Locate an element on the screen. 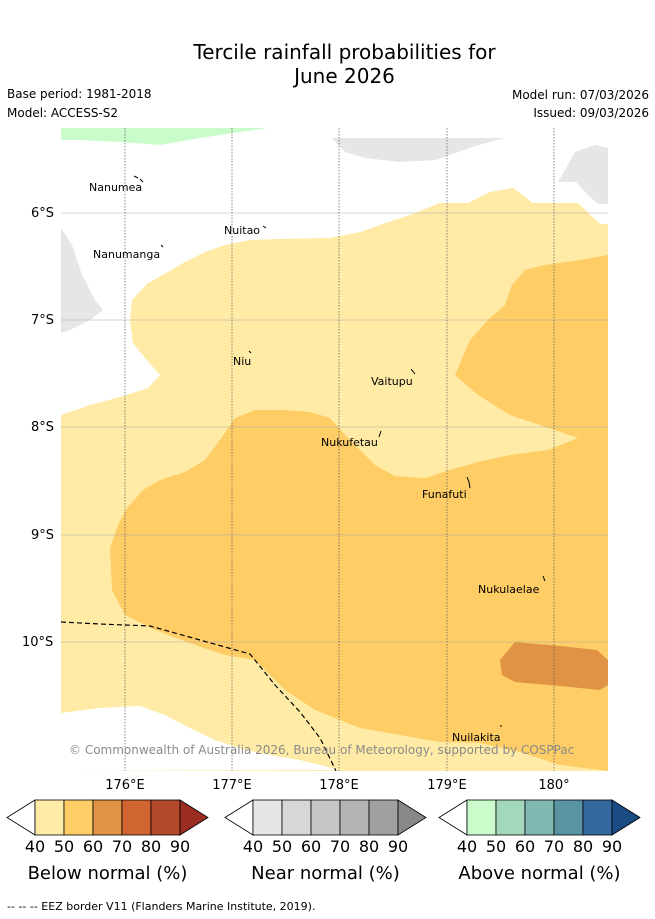 The image size is (655, 919). place-label: Vaitupu is located at coordinates (392, 381).